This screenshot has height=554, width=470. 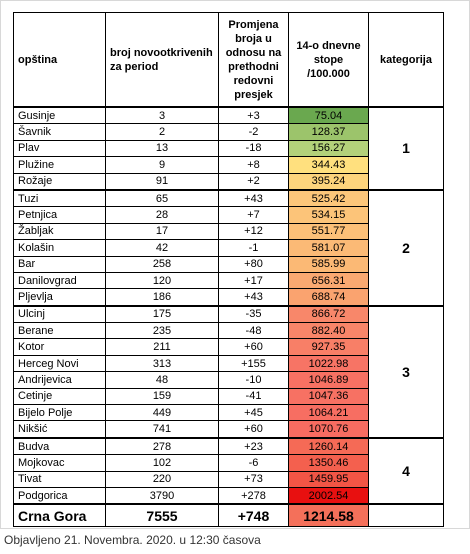 I want to click on total-row: Crna Gora 7555 +748 1214.58, so click(x=228, y=515).